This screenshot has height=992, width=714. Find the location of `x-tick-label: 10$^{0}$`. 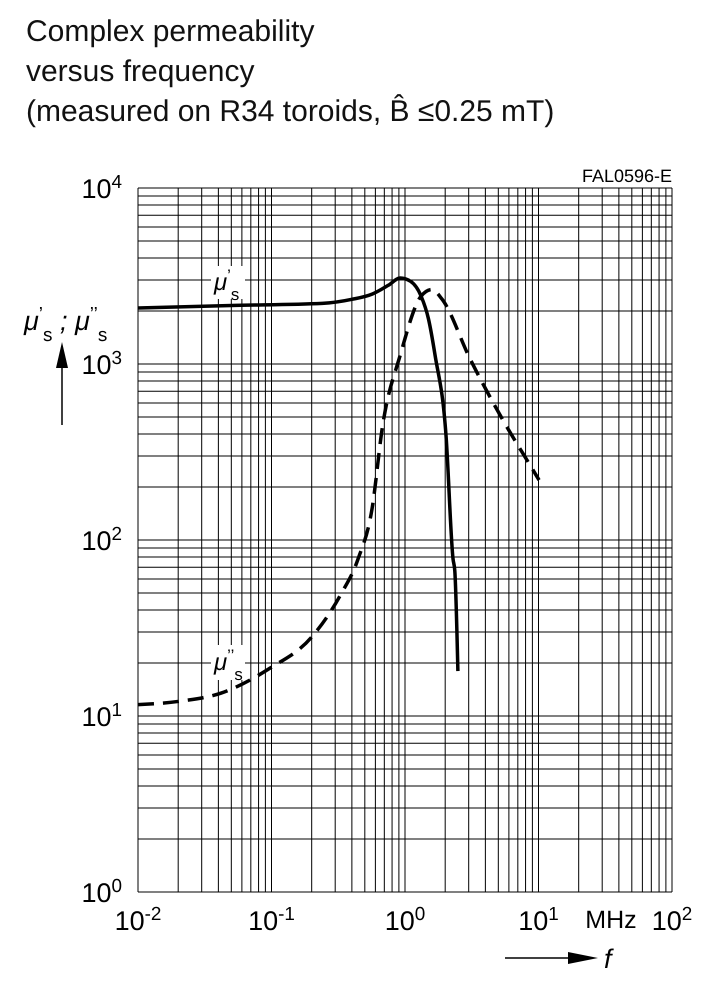

x-tick-label: 10$^{0}$ is located at coordinates (405, 920).